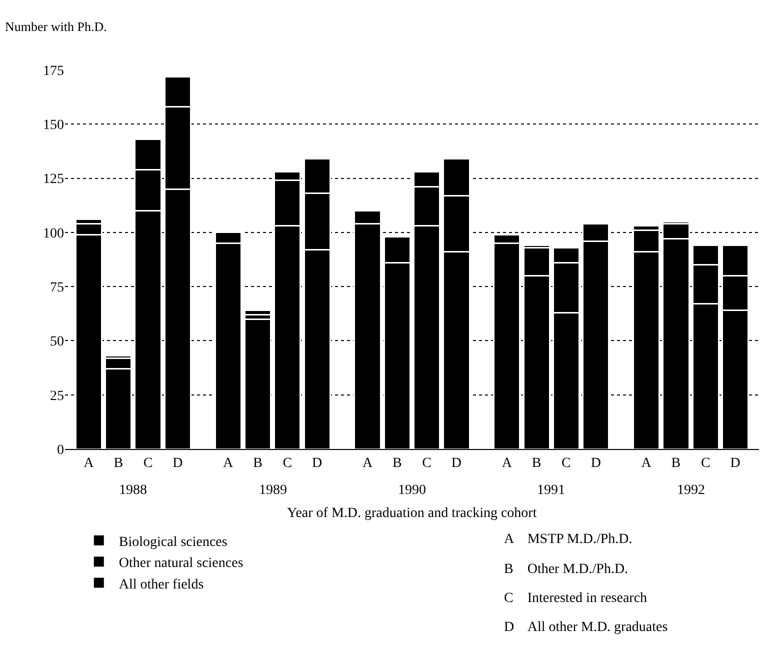  Describe the element at coordinates (53, 126) in the screenshot. I see `y-tick-label: 150` at that location.